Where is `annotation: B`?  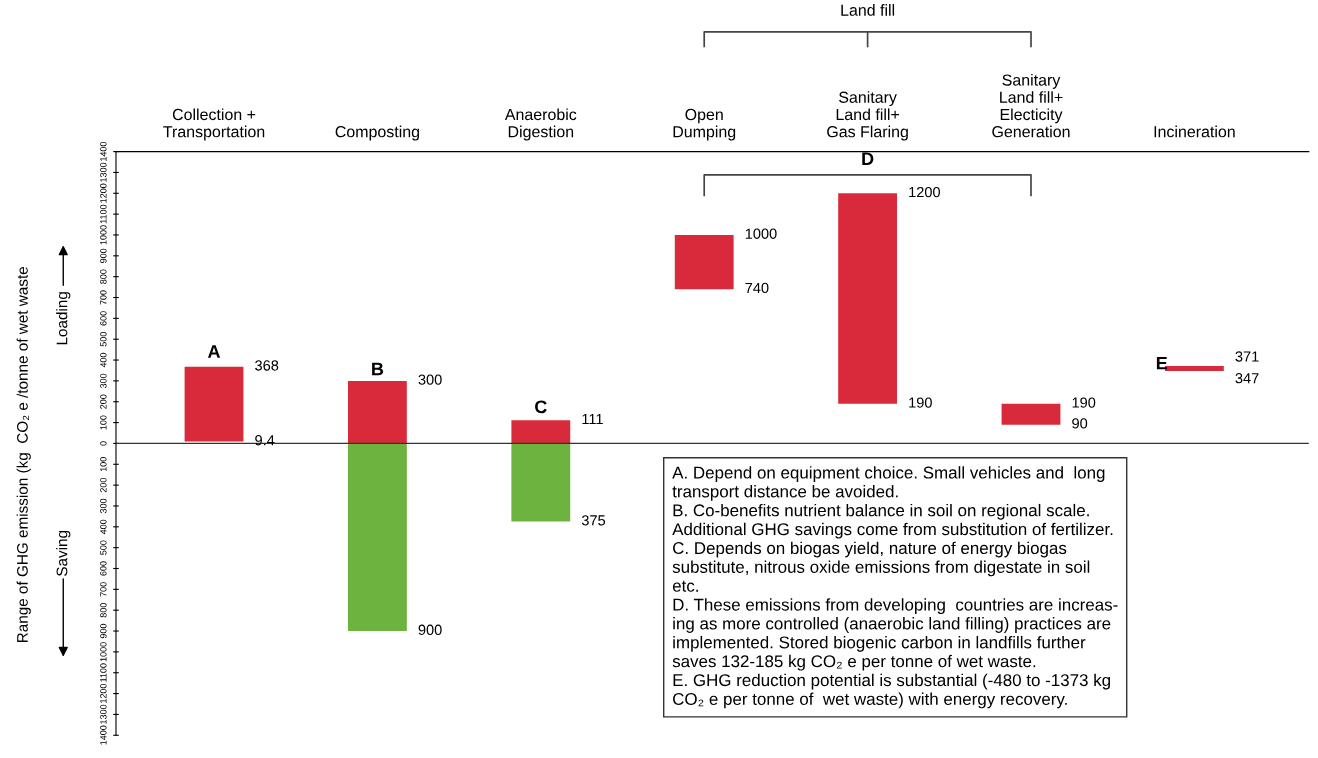 annotation: B is located at coordinates (378, 369).